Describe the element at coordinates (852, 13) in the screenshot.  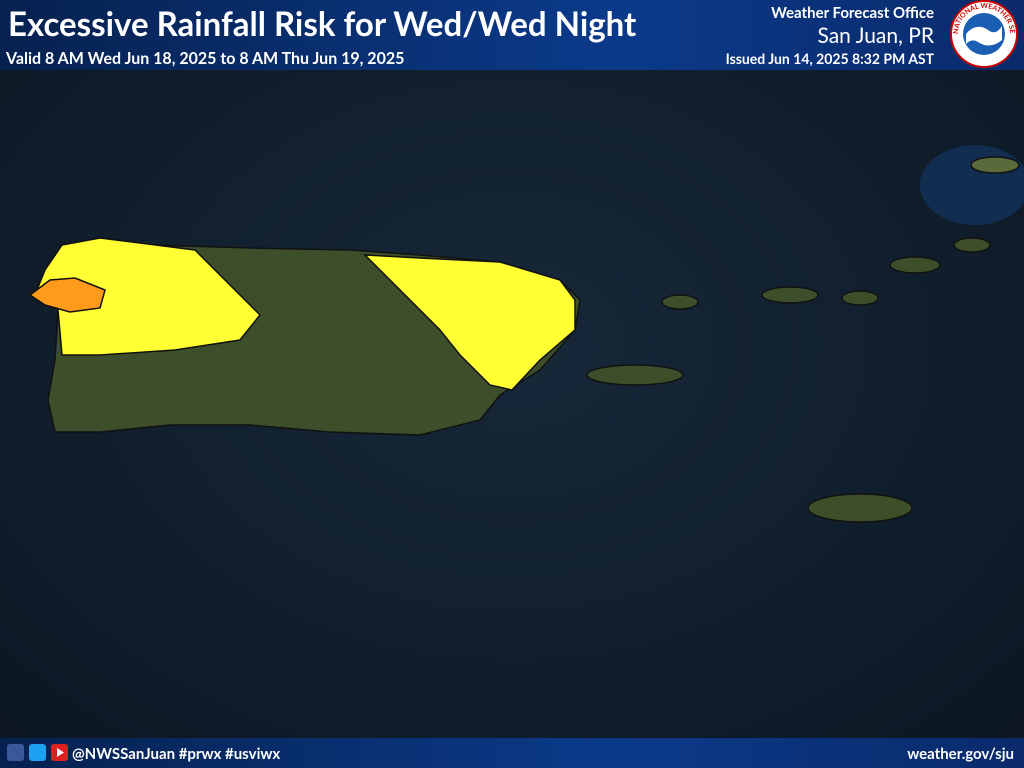
I see `office: Weather Forecast Office` at that location.